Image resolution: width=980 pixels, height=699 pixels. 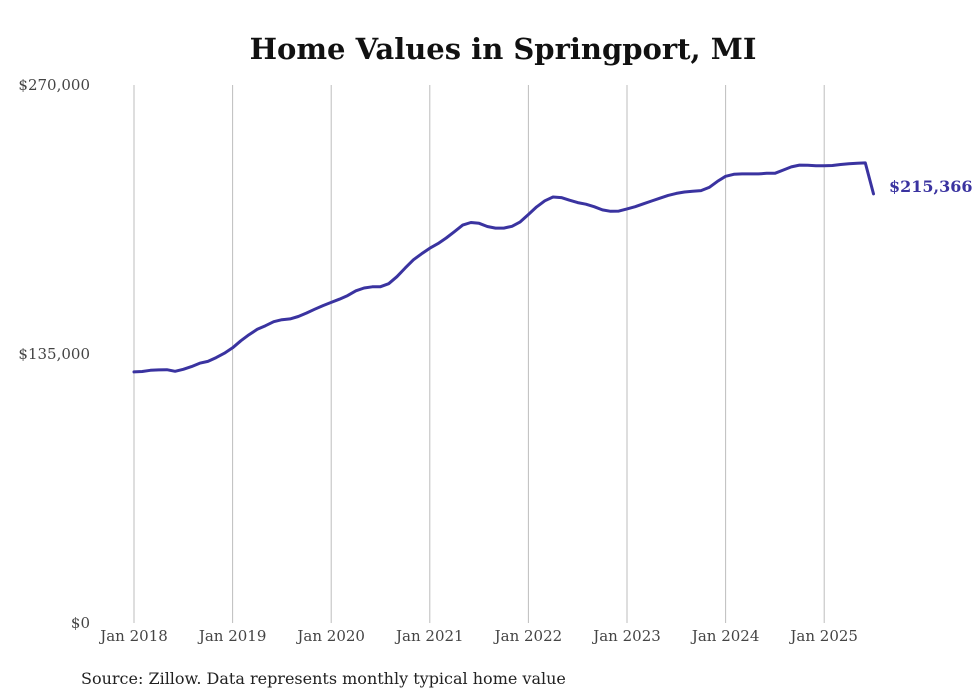 I want to click on x-tick-label: Jan 2019, so click(x=232, y=636).